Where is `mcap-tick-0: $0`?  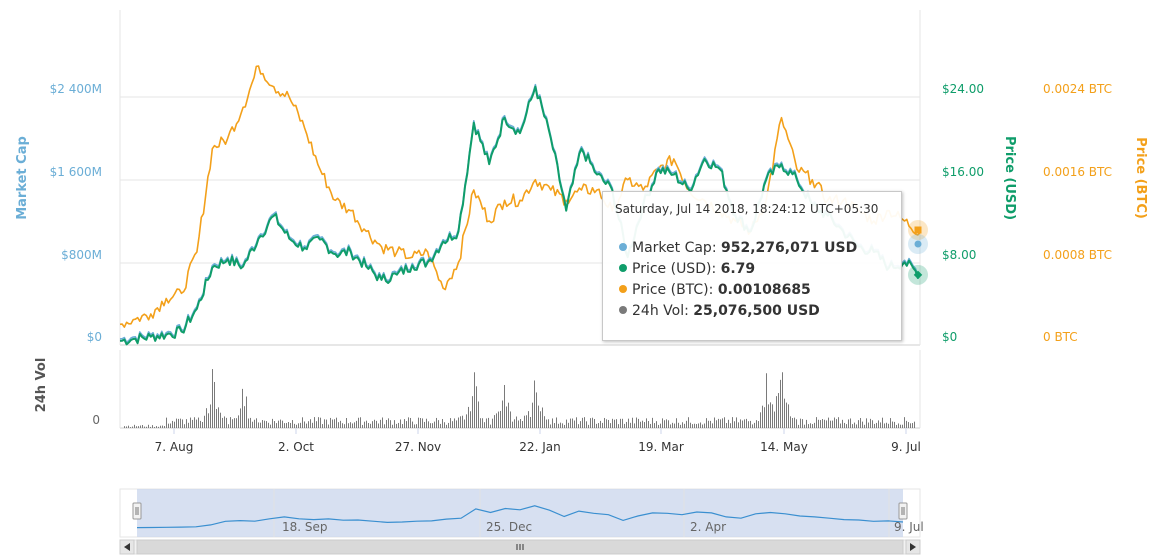
mcap-tick-0: $0 is located at coordinates (94, 337).